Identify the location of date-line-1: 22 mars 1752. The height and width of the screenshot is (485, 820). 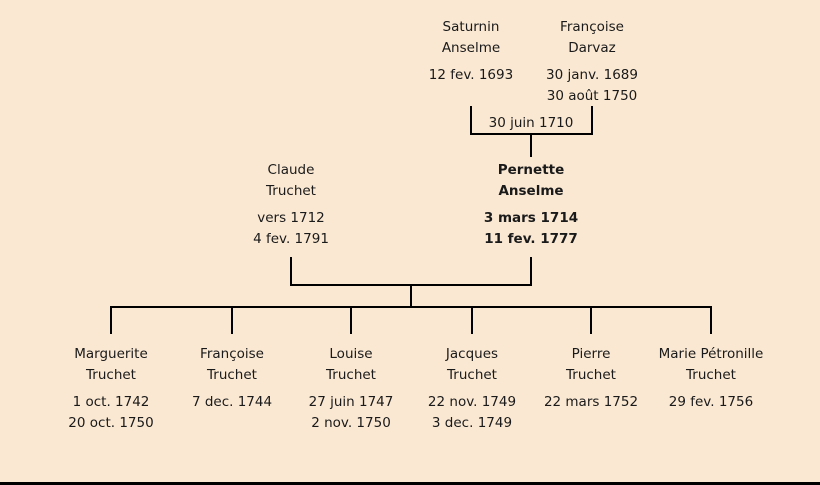
(591, 402).